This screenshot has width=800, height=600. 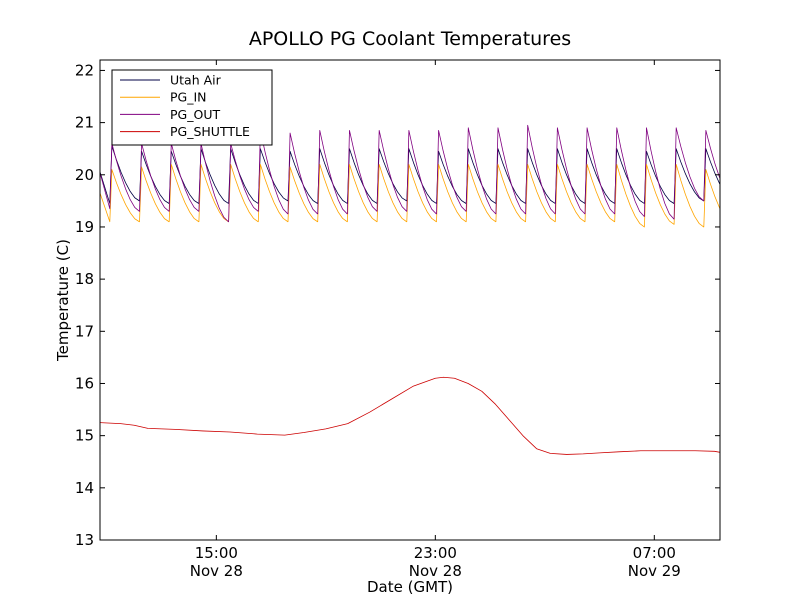 I want to click on x-tick-time-label: 23:00, so click(x=435, y=553).